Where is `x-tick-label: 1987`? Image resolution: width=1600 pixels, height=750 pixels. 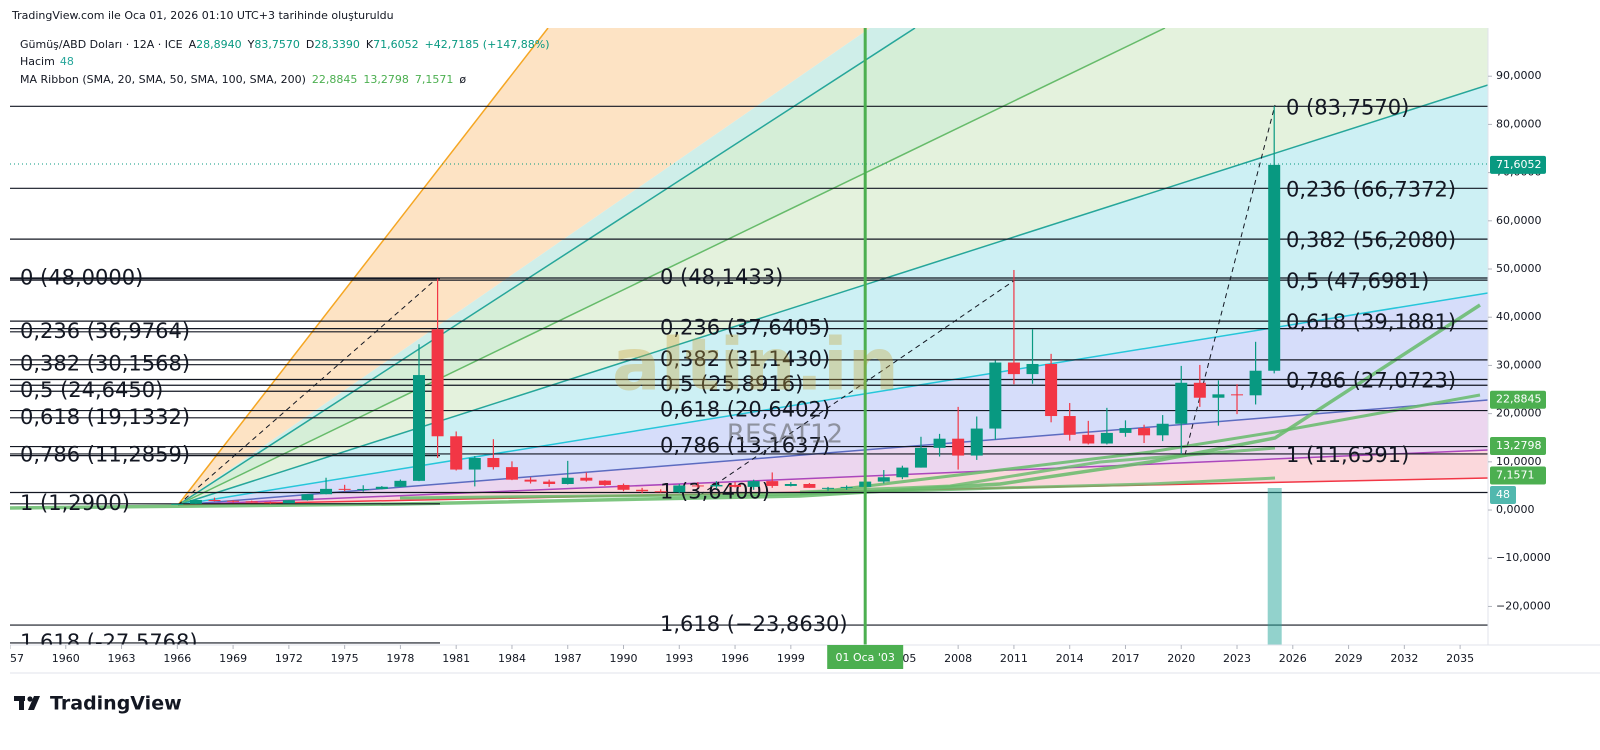 x-tick-label: 1987 is located at coordinates (568, 658).